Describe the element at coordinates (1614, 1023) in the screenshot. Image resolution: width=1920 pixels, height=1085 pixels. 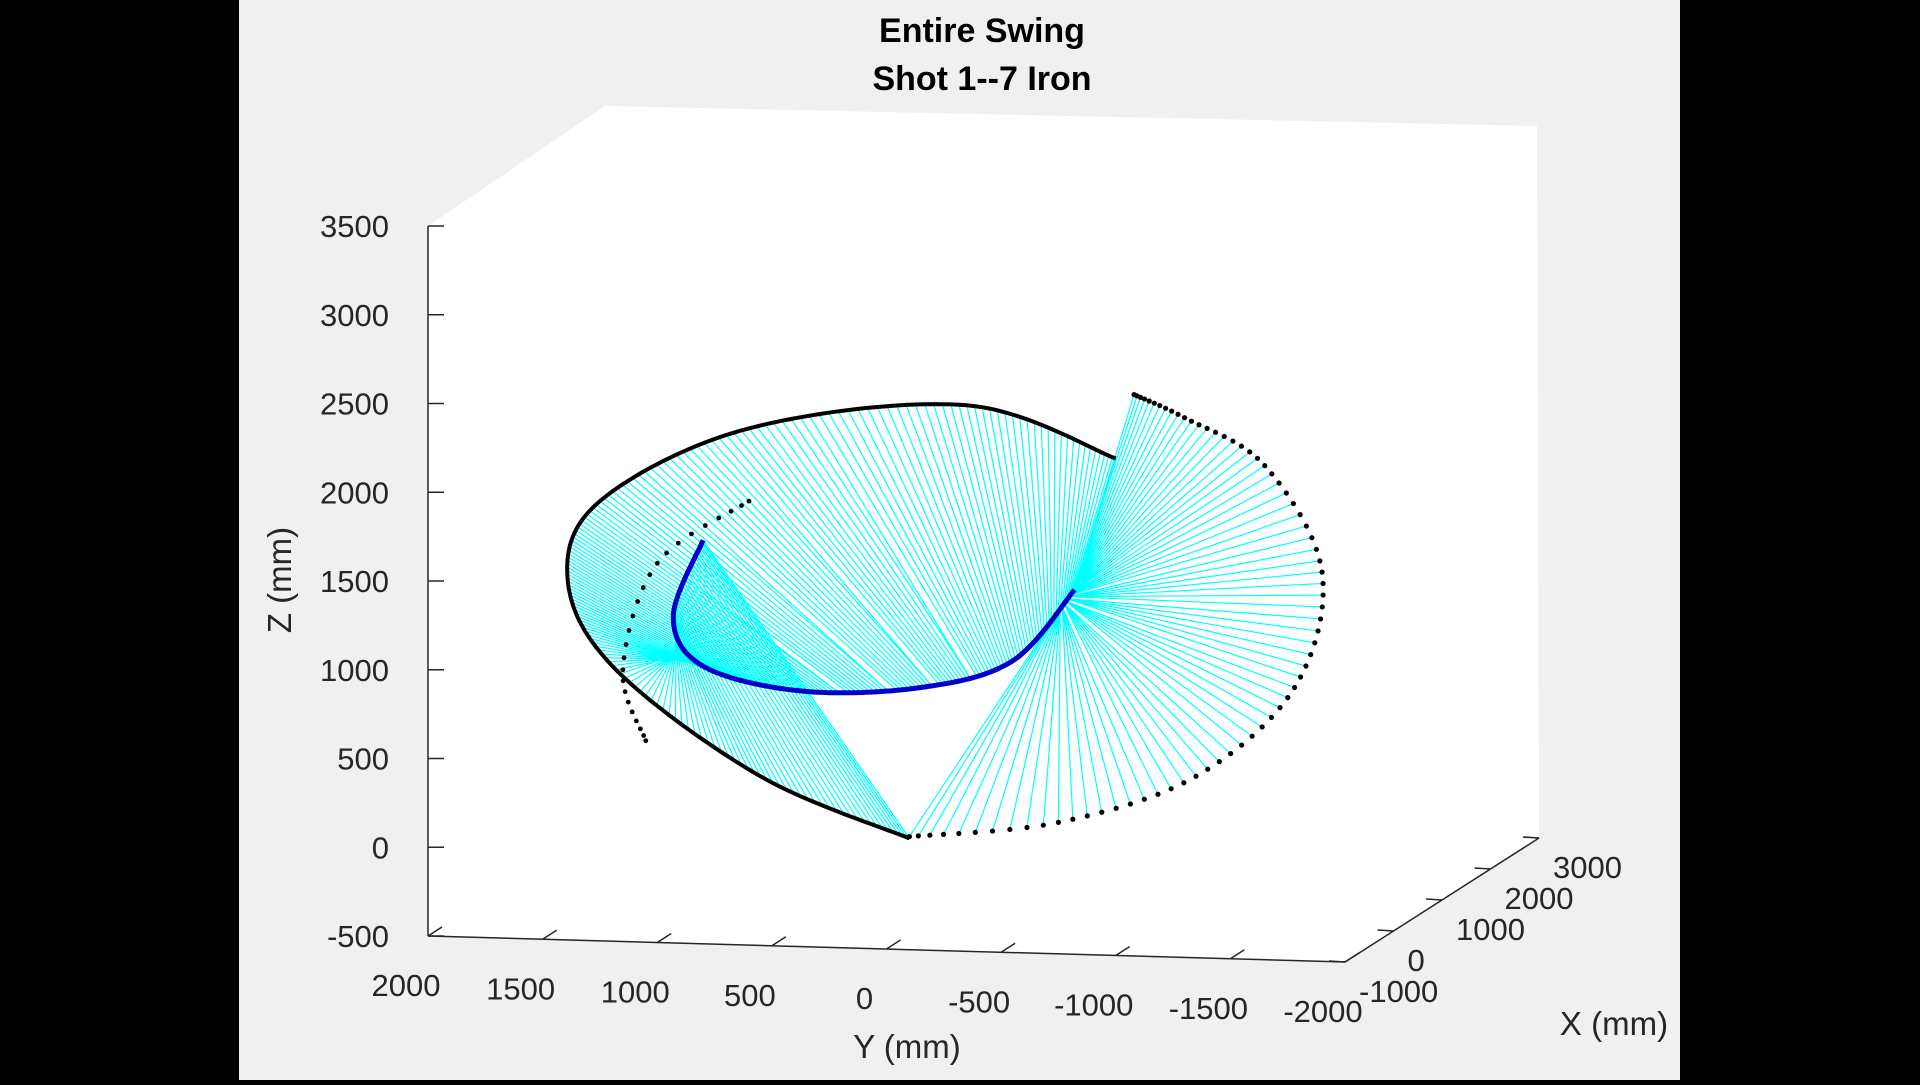
I see `x-axis-label: X (mm)` at that location.